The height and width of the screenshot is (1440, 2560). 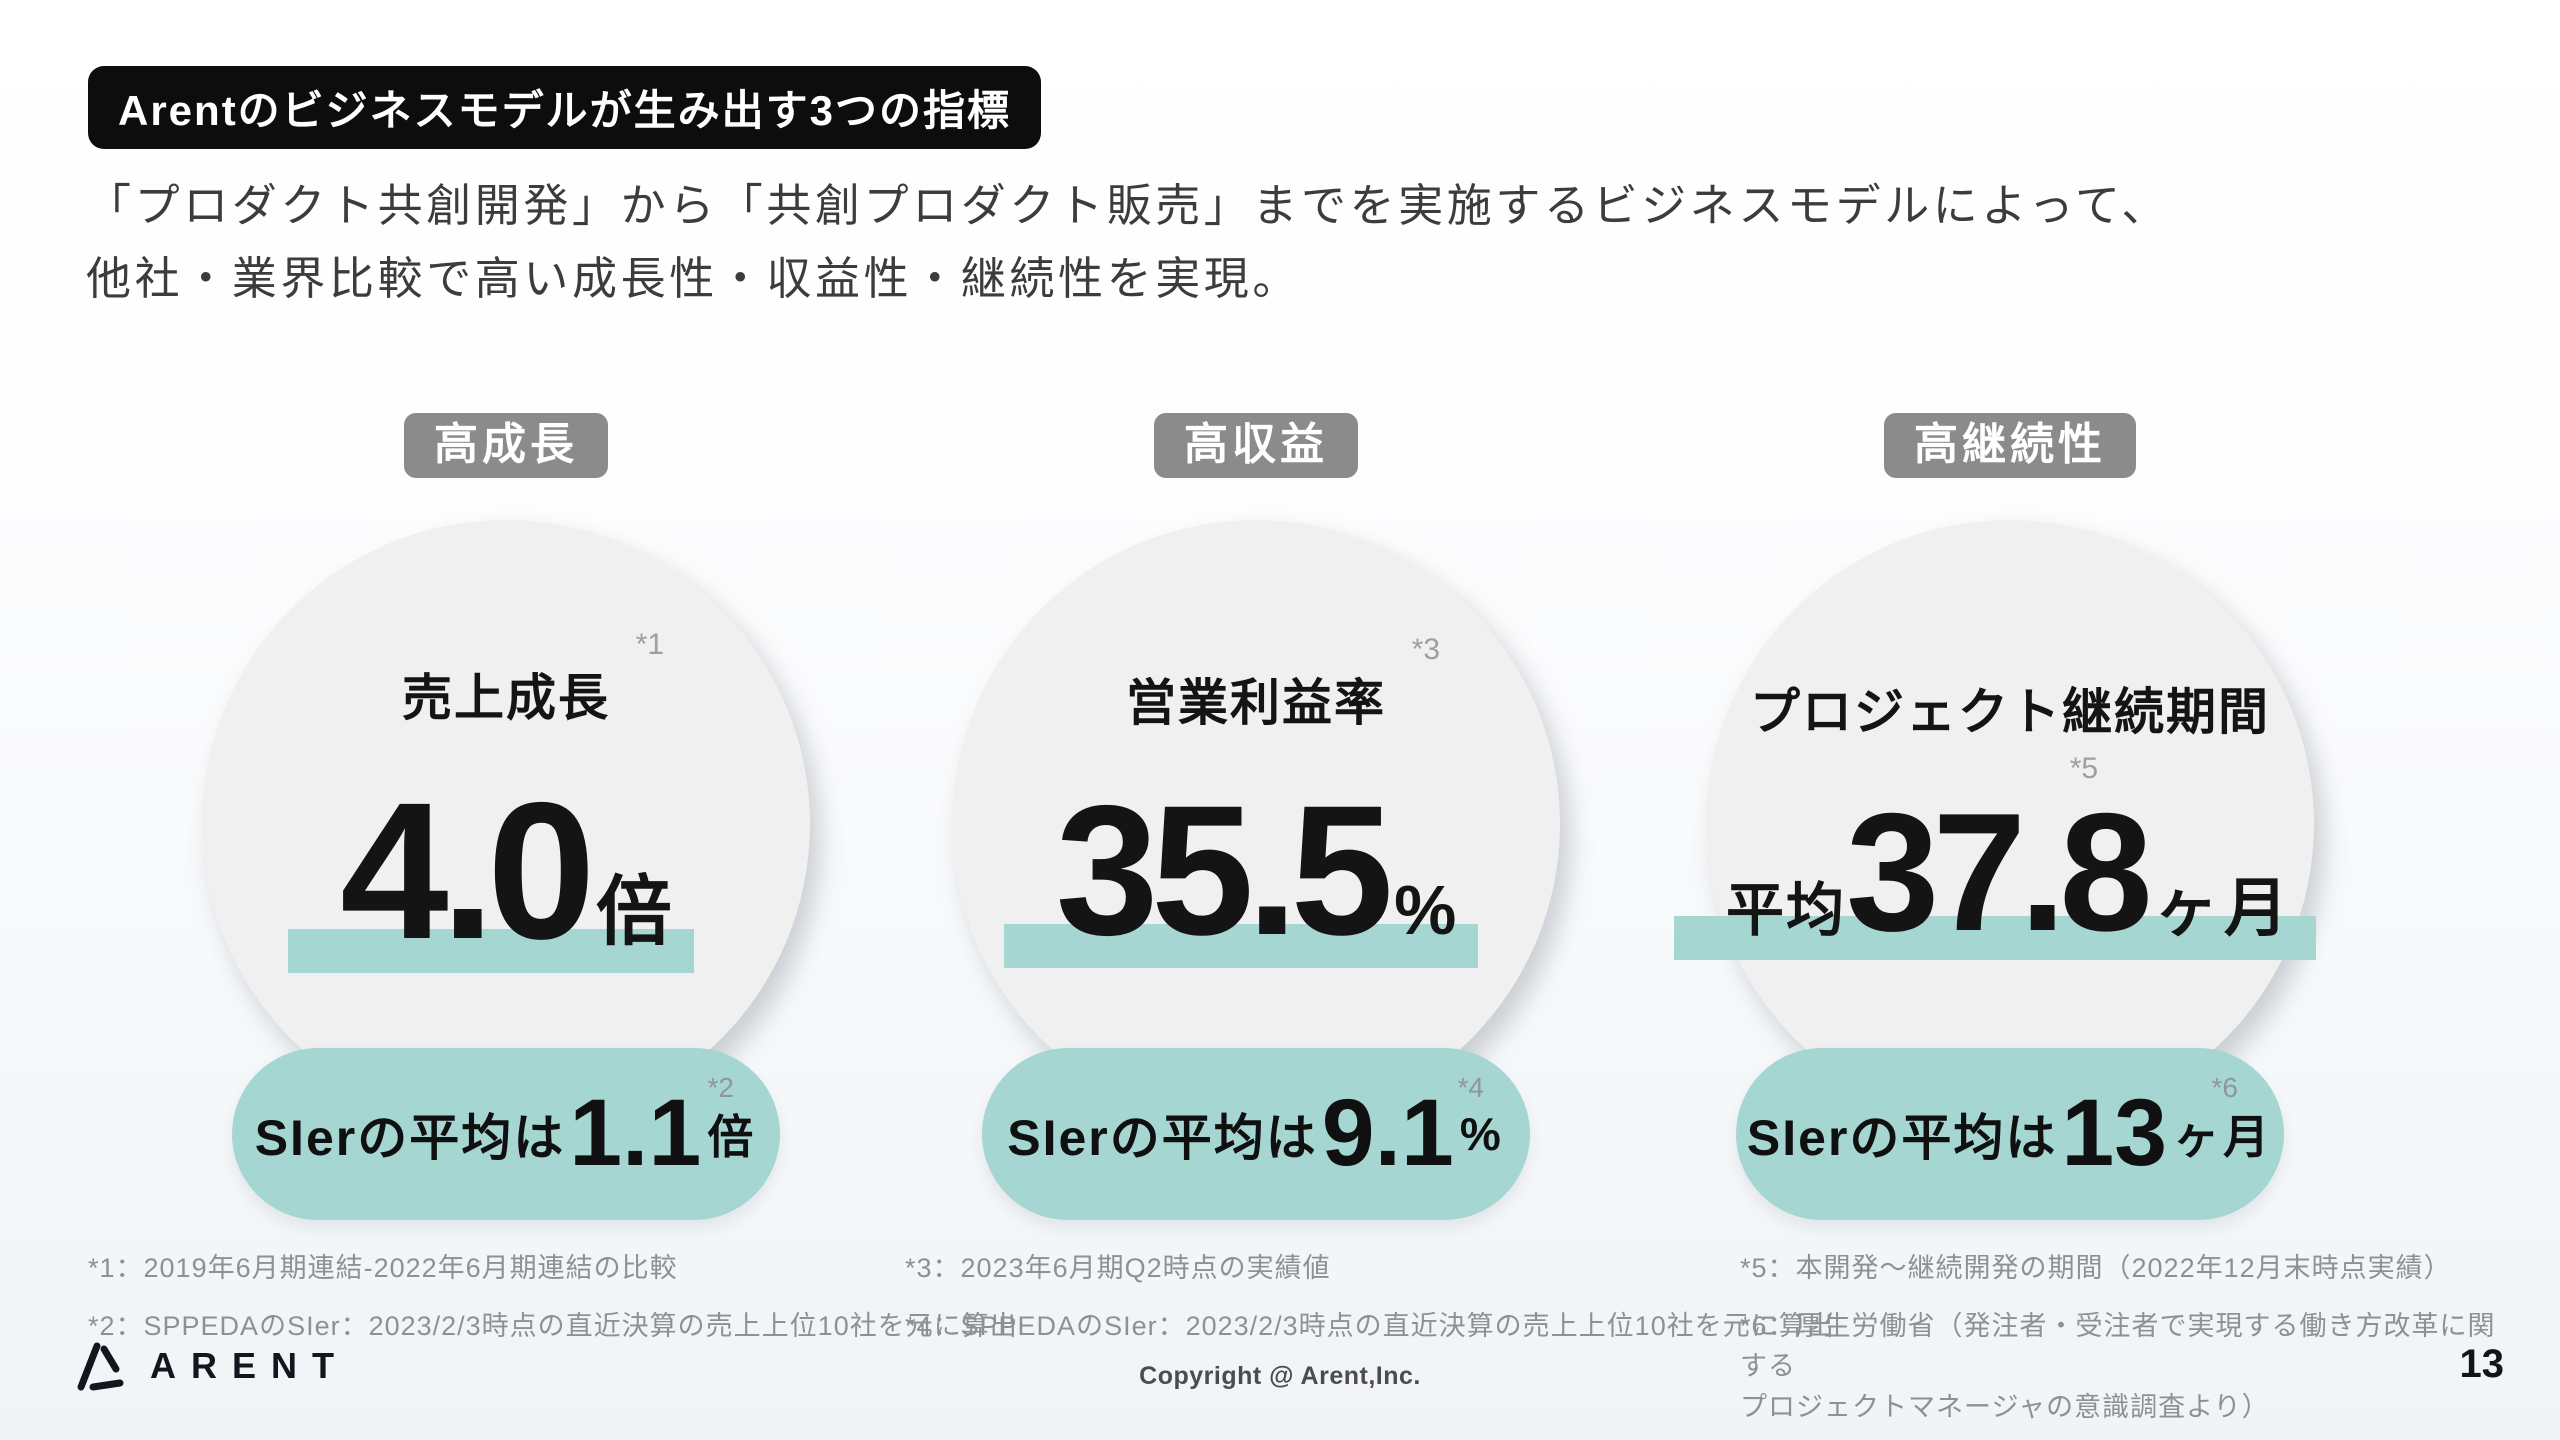 I want to click on metric-label: 売上成長, so click(x=506, y=698).